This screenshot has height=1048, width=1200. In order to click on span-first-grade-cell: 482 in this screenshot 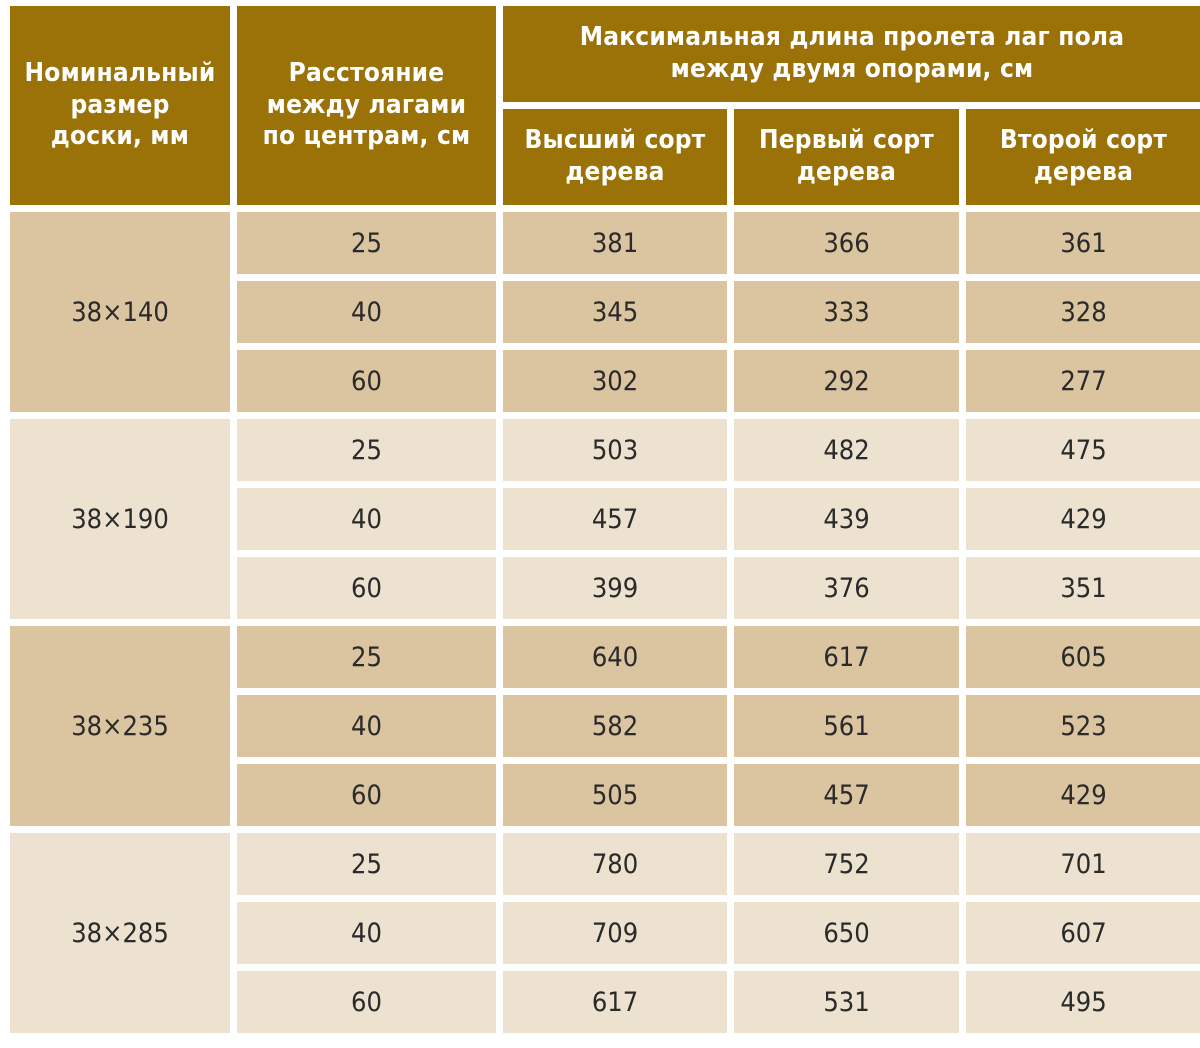, I will do `click(846, 450)`.